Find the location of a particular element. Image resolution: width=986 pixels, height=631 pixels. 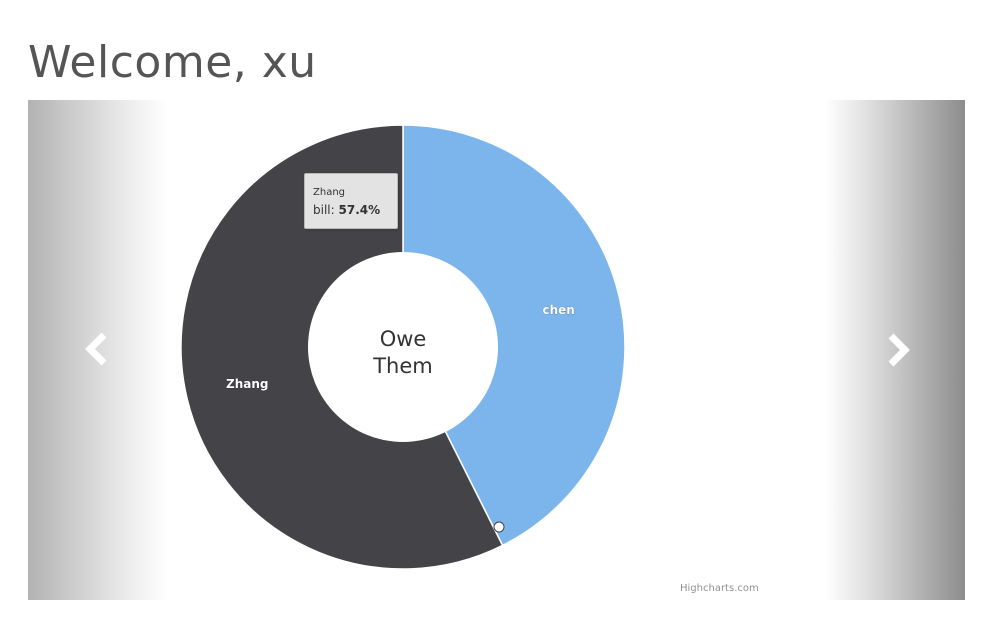

chart-tooltip: Zhang bill: 57.4% is located at coordinates (351, 201).